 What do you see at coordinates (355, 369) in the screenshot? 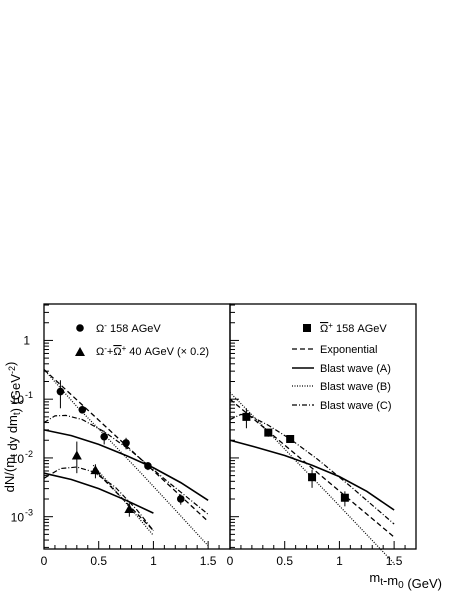
I see `legend-blastwave-a-label: Blast wave (A)` at bounding box center [355, 369].